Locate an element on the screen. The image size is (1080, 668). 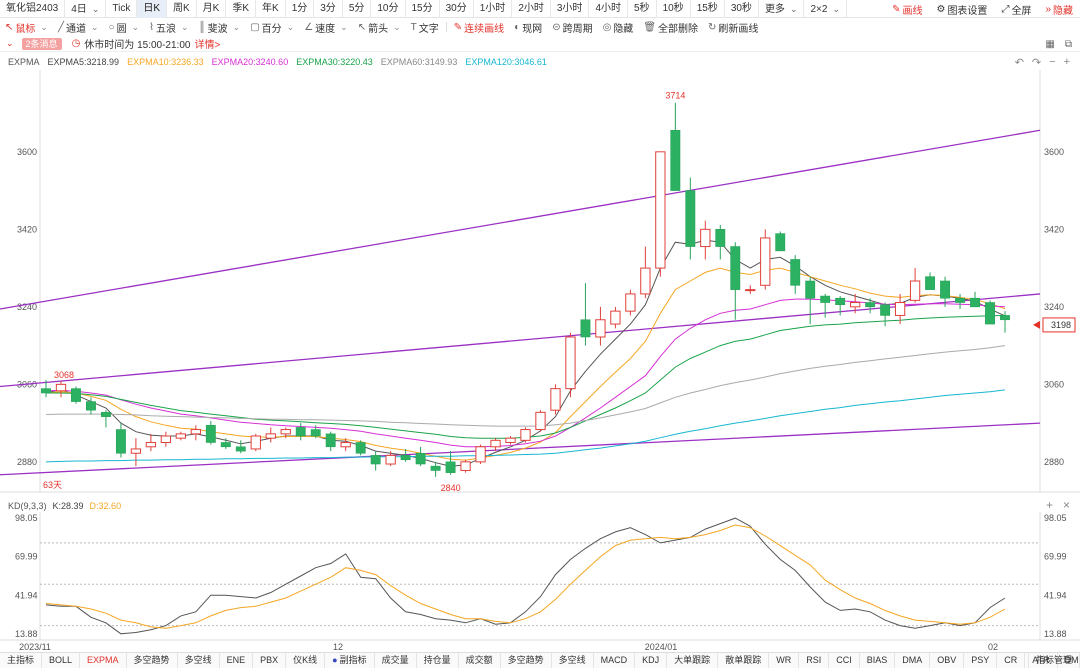
main-indicator-tab-7: 仪K线 is located at coordinates (306, 660).